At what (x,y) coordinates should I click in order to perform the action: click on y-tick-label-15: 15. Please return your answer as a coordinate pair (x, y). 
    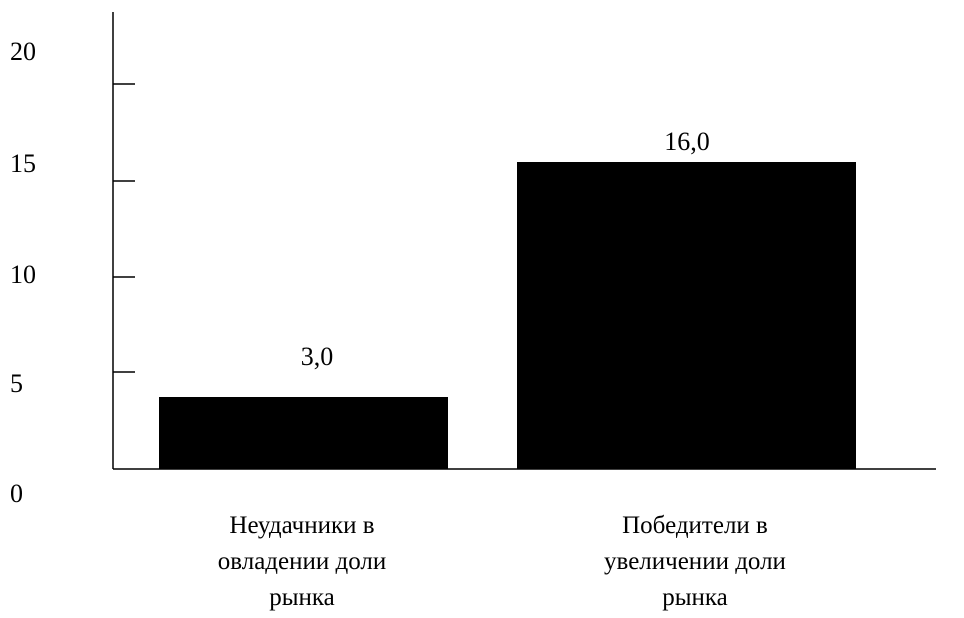
    Looking at the image, I should click on (23, 163).